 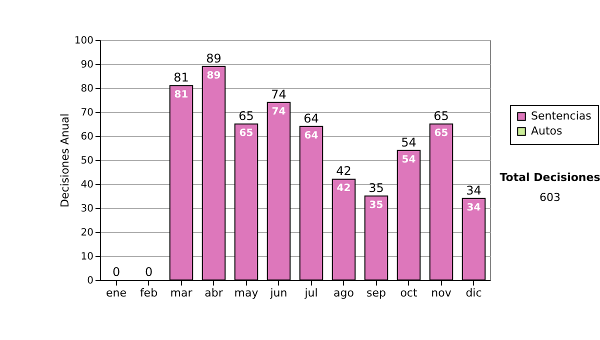 What do you see at coordinates (87, 89) in the screenshot?
I see `y-tick-label: 80` at bounding box center [87, 89].